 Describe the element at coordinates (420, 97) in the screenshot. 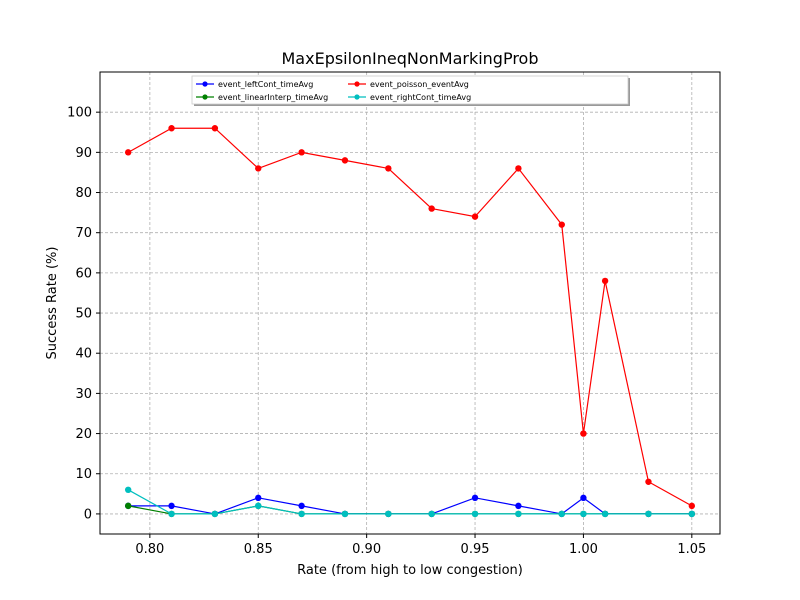

I see `legend-label: event_rightCont_timeAvg` at that location.